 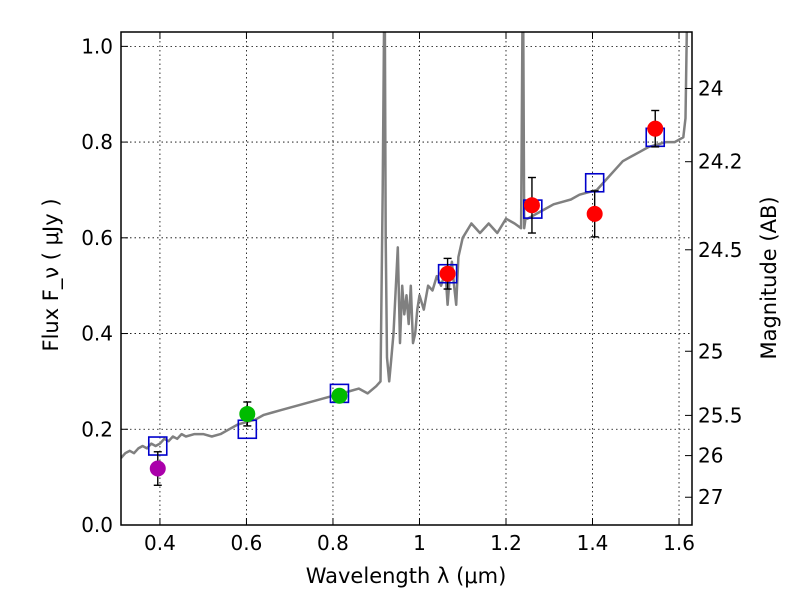 What do you see at coordinates (406, 576) in the screenshot?
I see `x-axis-title: Wavelength λ (μm)` at bounding box center [406, 576].